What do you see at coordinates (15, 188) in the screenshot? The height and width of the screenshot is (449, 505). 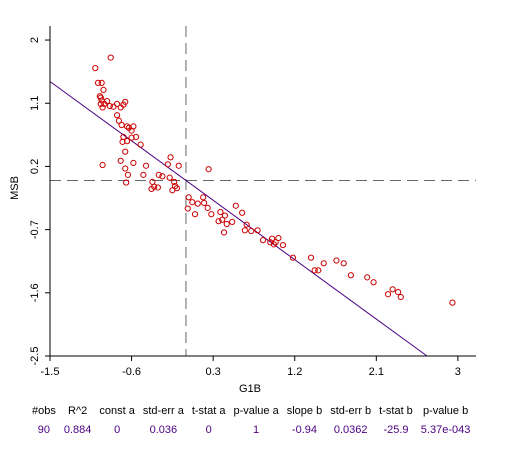 I see `y-axis-title: MSB` at bounding box center [15, 188].